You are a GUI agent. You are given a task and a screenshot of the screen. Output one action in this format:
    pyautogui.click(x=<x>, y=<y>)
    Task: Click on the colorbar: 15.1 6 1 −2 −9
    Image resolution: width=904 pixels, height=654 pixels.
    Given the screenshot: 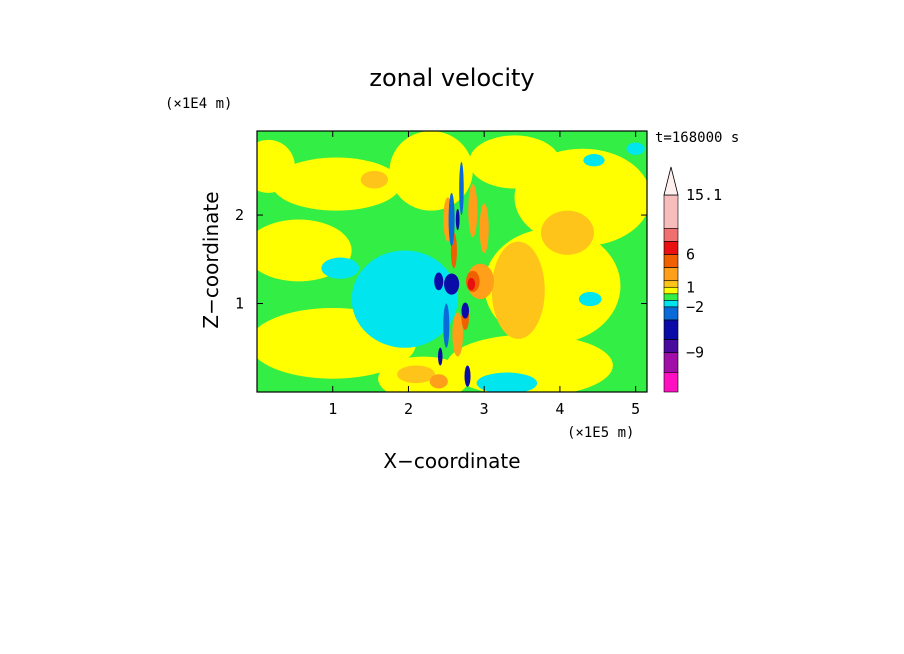 What is the action you would take?
    pyautogui.click(x=692, y=279)
    